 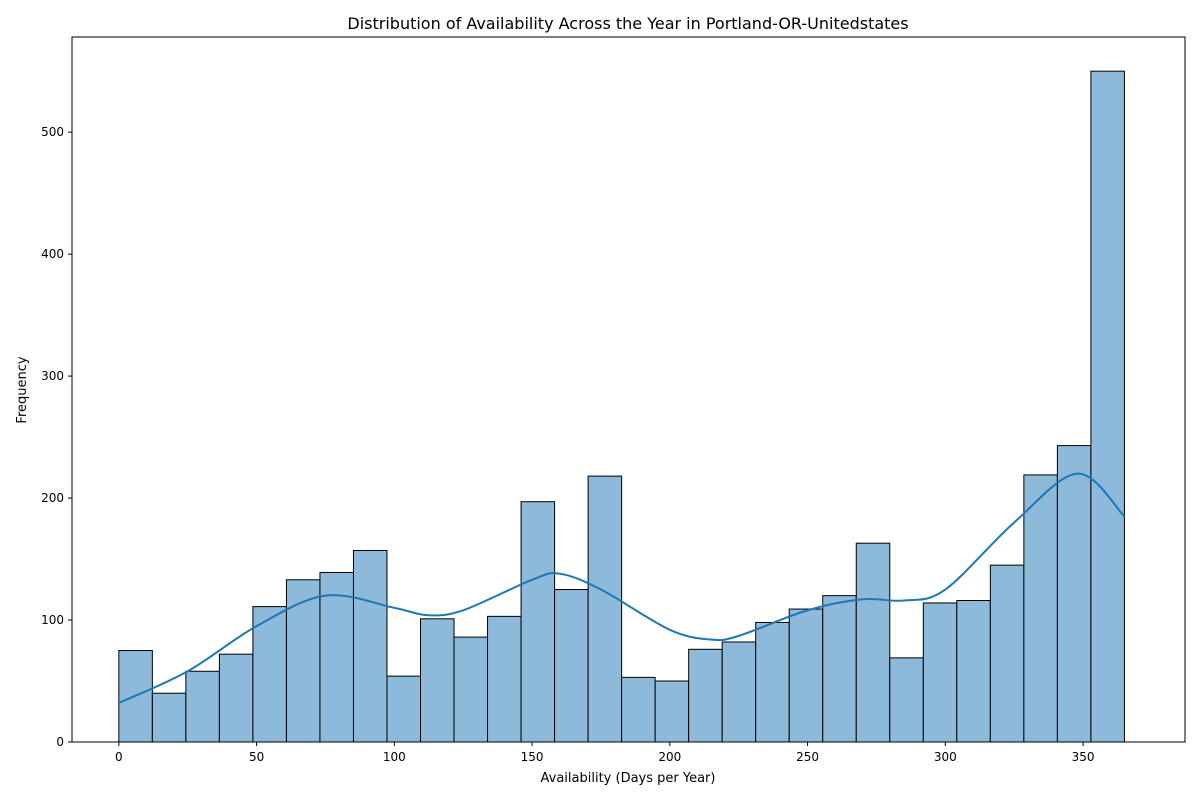 What do you see at coordinates (669, 757) in the screenshot?
I see `x-tick-label: 200` at bounding box center [669, 757].